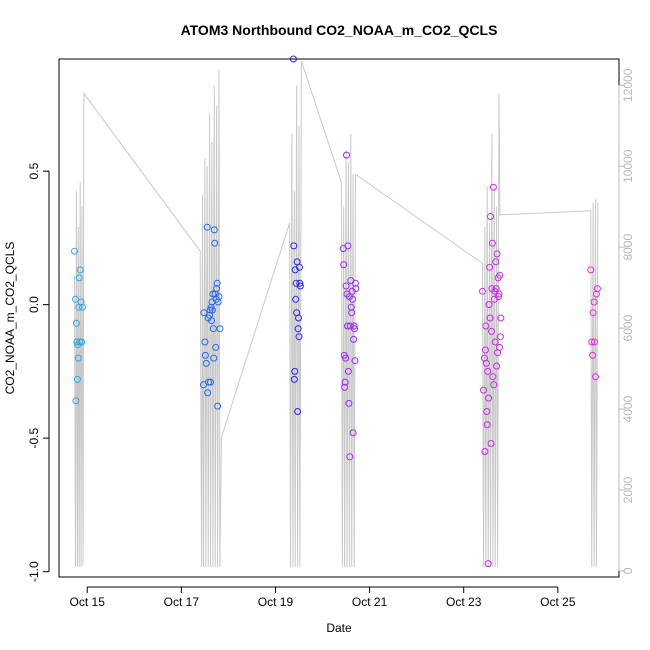  What do you see at coordinates (10, 318) in the screenshot?
I see `y-axis-label: CO2_NOAA_m_CO2_QCLS` at bounding box center [10, 318].